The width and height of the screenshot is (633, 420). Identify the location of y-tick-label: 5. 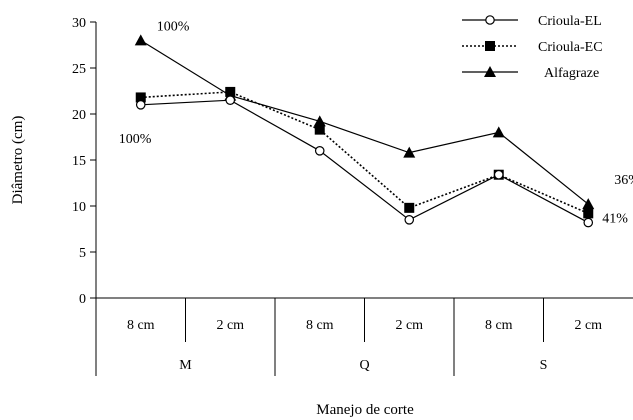
(82, 253).